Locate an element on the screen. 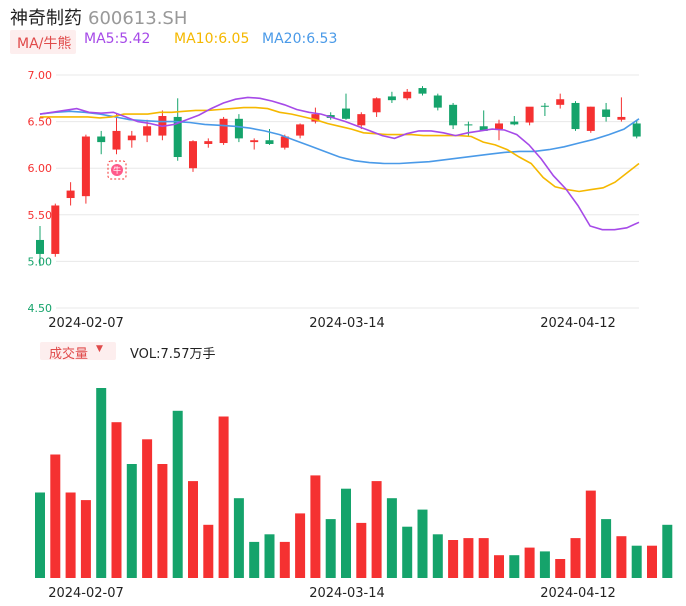 Image resolution: width=686 pixels, height=606 pixels. ma-toggle-button: MA/牛熊 is located at coordinates (43, 42).